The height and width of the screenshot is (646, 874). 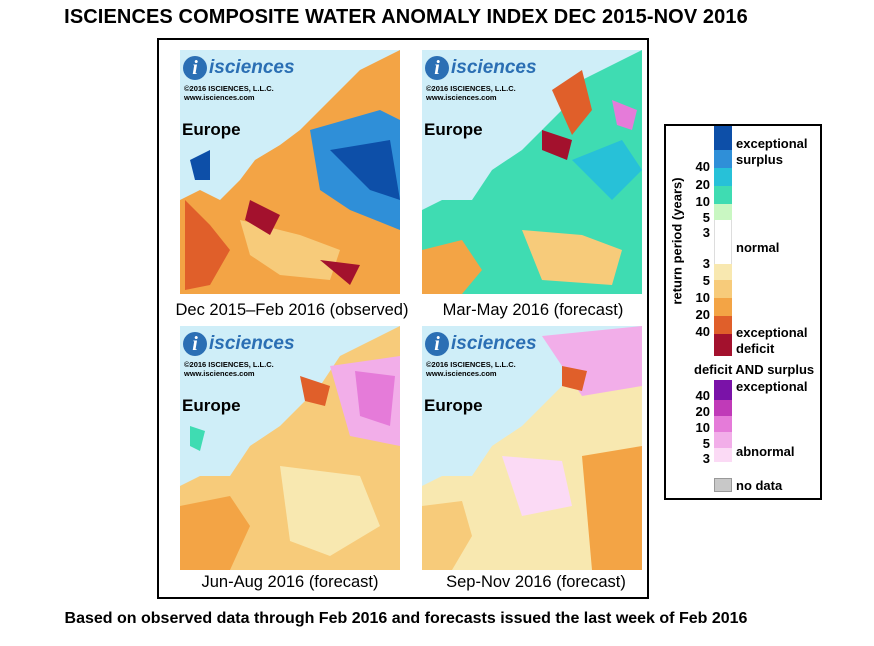 I want to click on tick-both-5: 5, so click(x=706, y=443).